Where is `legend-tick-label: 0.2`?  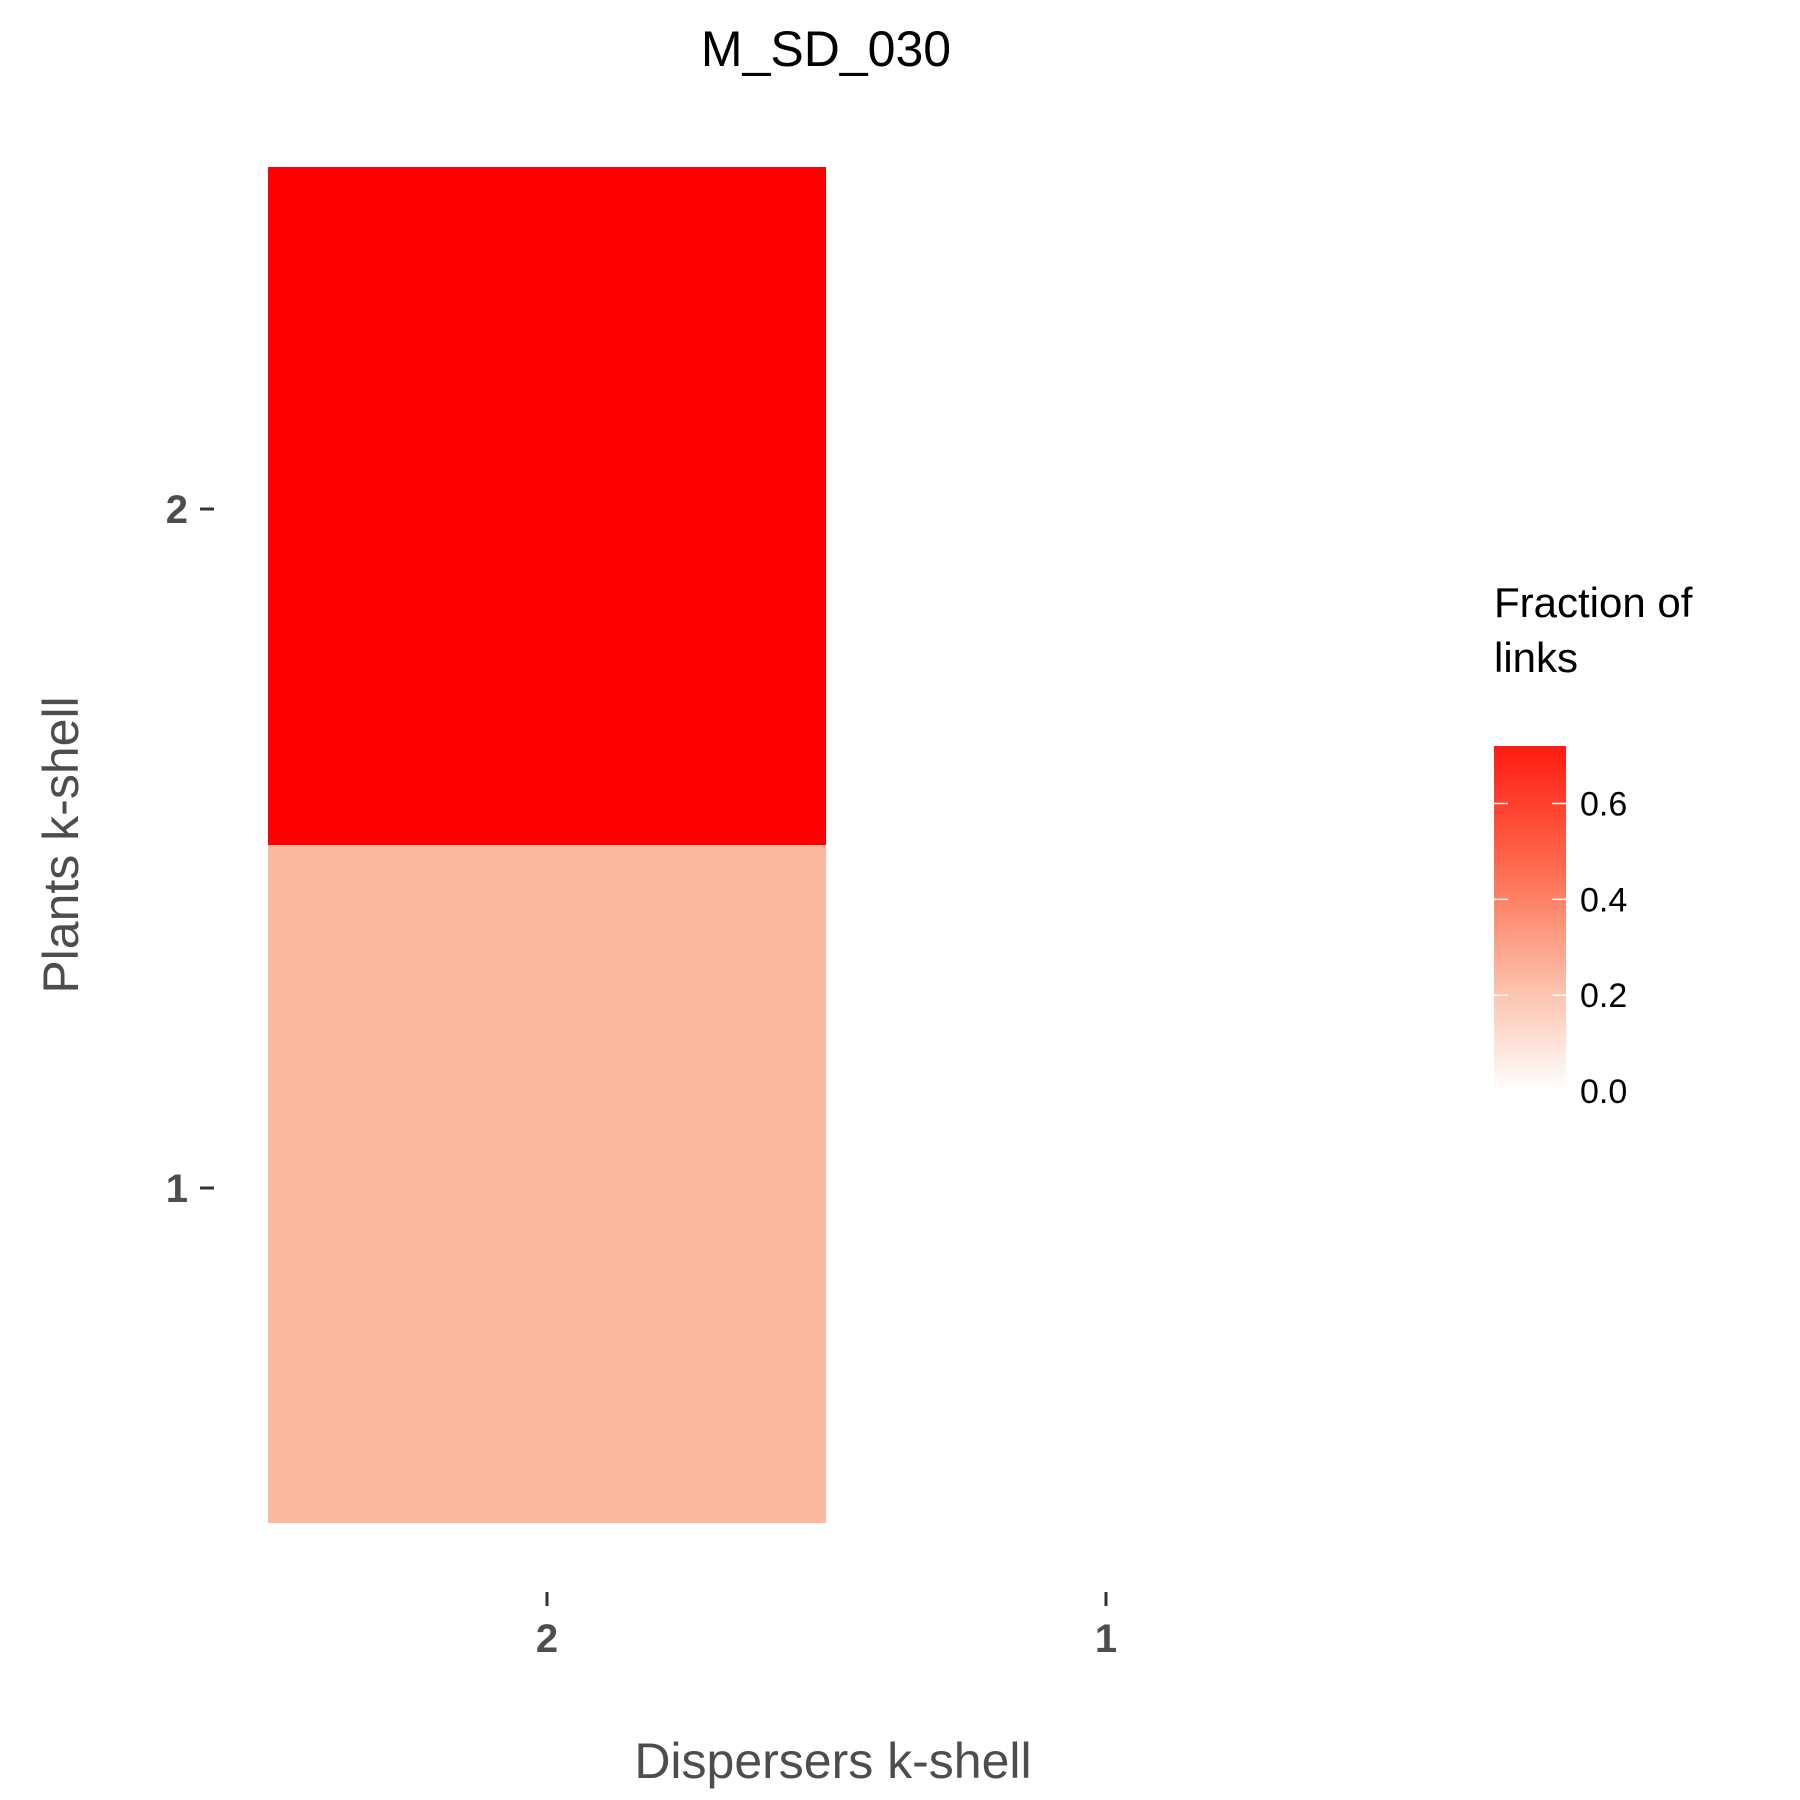
legend-tick-label: 0.2 is located at coordinates (1603, 996).